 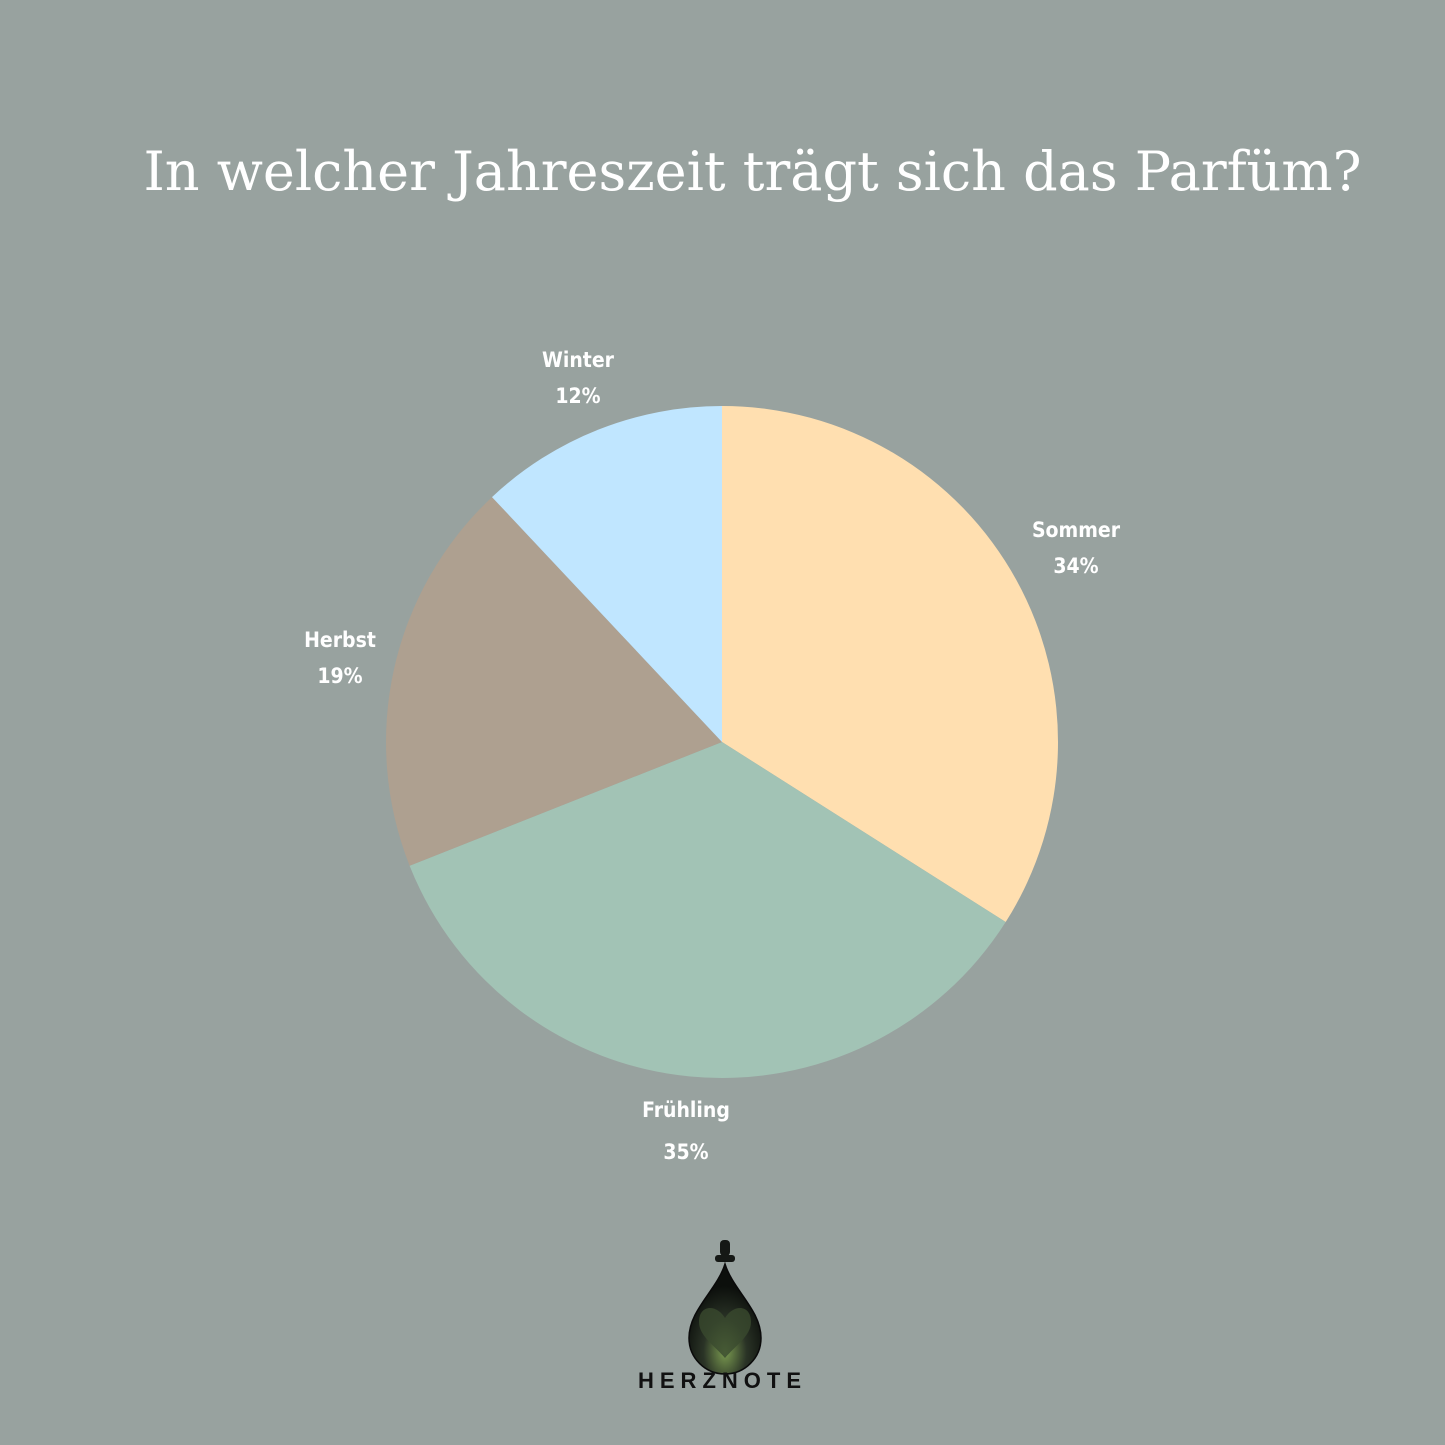 What do you see at coordinates (1076, 548) in the screenshot?
I see `label-sommer: Sommer 34%` at bounding box center [1076, 548].